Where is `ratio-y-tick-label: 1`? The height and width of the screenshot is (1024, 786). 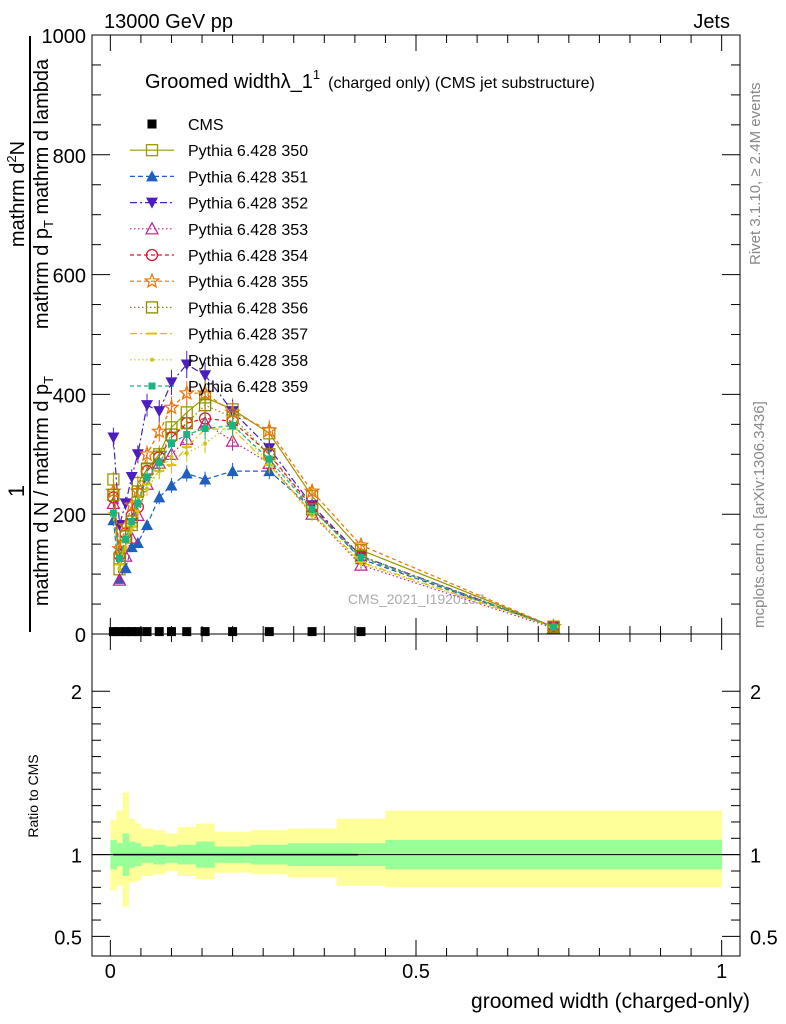 ratio-y-tick-label: 1 is located at coordinates (76, 857).